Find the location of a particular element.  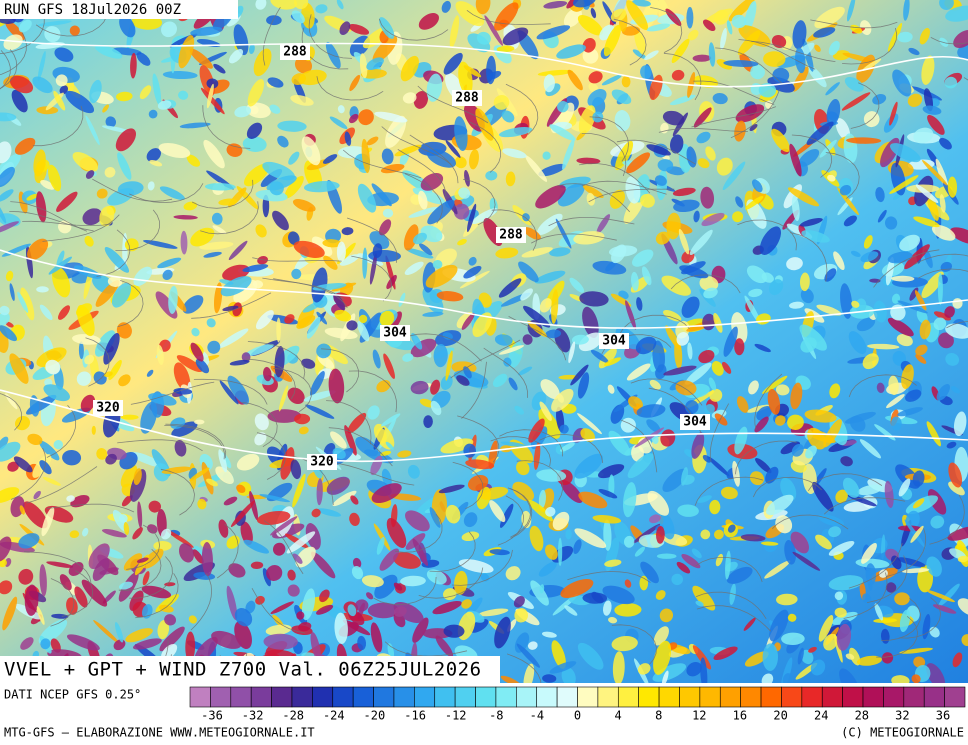

contour-label: 288 is located at coordinates (467, 98).